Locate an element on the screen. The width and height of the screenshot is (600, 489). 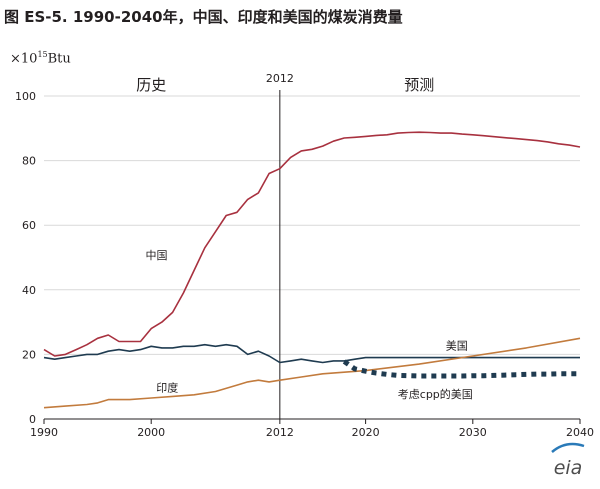
usa-cpp-series-label: 考虑cpp的美国 is located at coordinates (435, 394).